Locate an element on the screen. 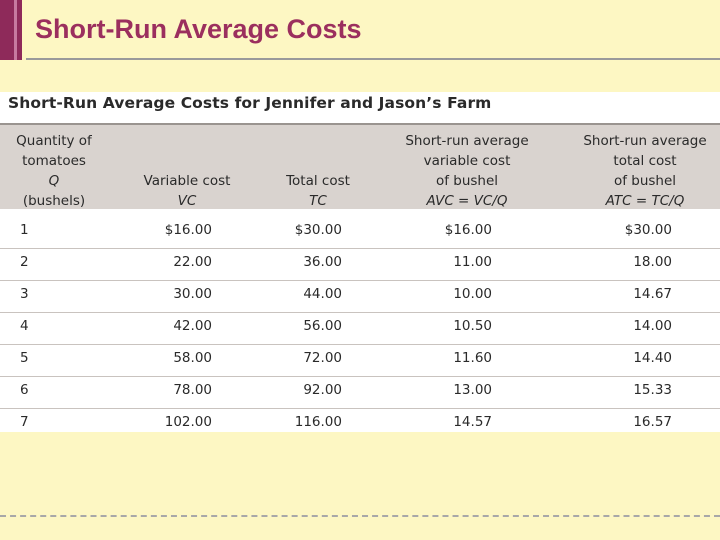  cell-atc: 14.67 is located at coordinates (652, 294).